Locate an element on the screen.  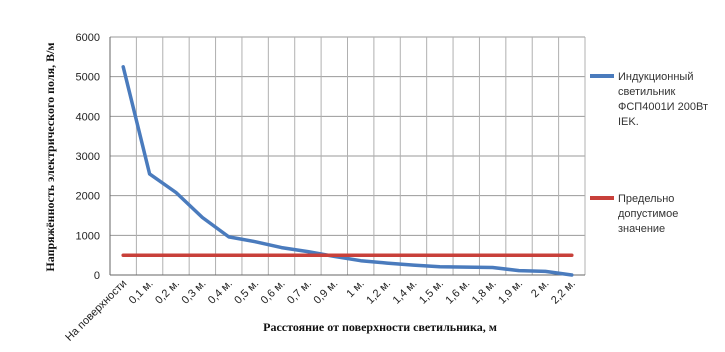
x-tick-label: 0,9 м. is located at coordinates (325, 292).